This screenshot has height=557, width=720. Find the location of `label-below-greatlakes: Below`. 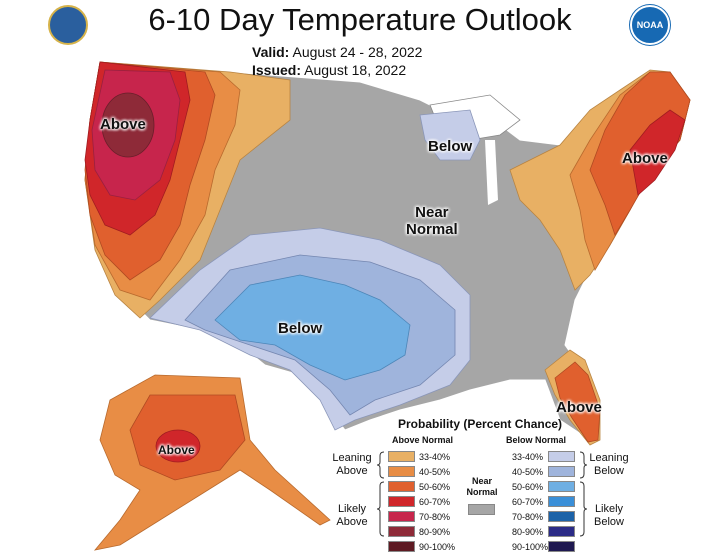

label-below-greatlakes: Below is located at coordinates (450, 146).